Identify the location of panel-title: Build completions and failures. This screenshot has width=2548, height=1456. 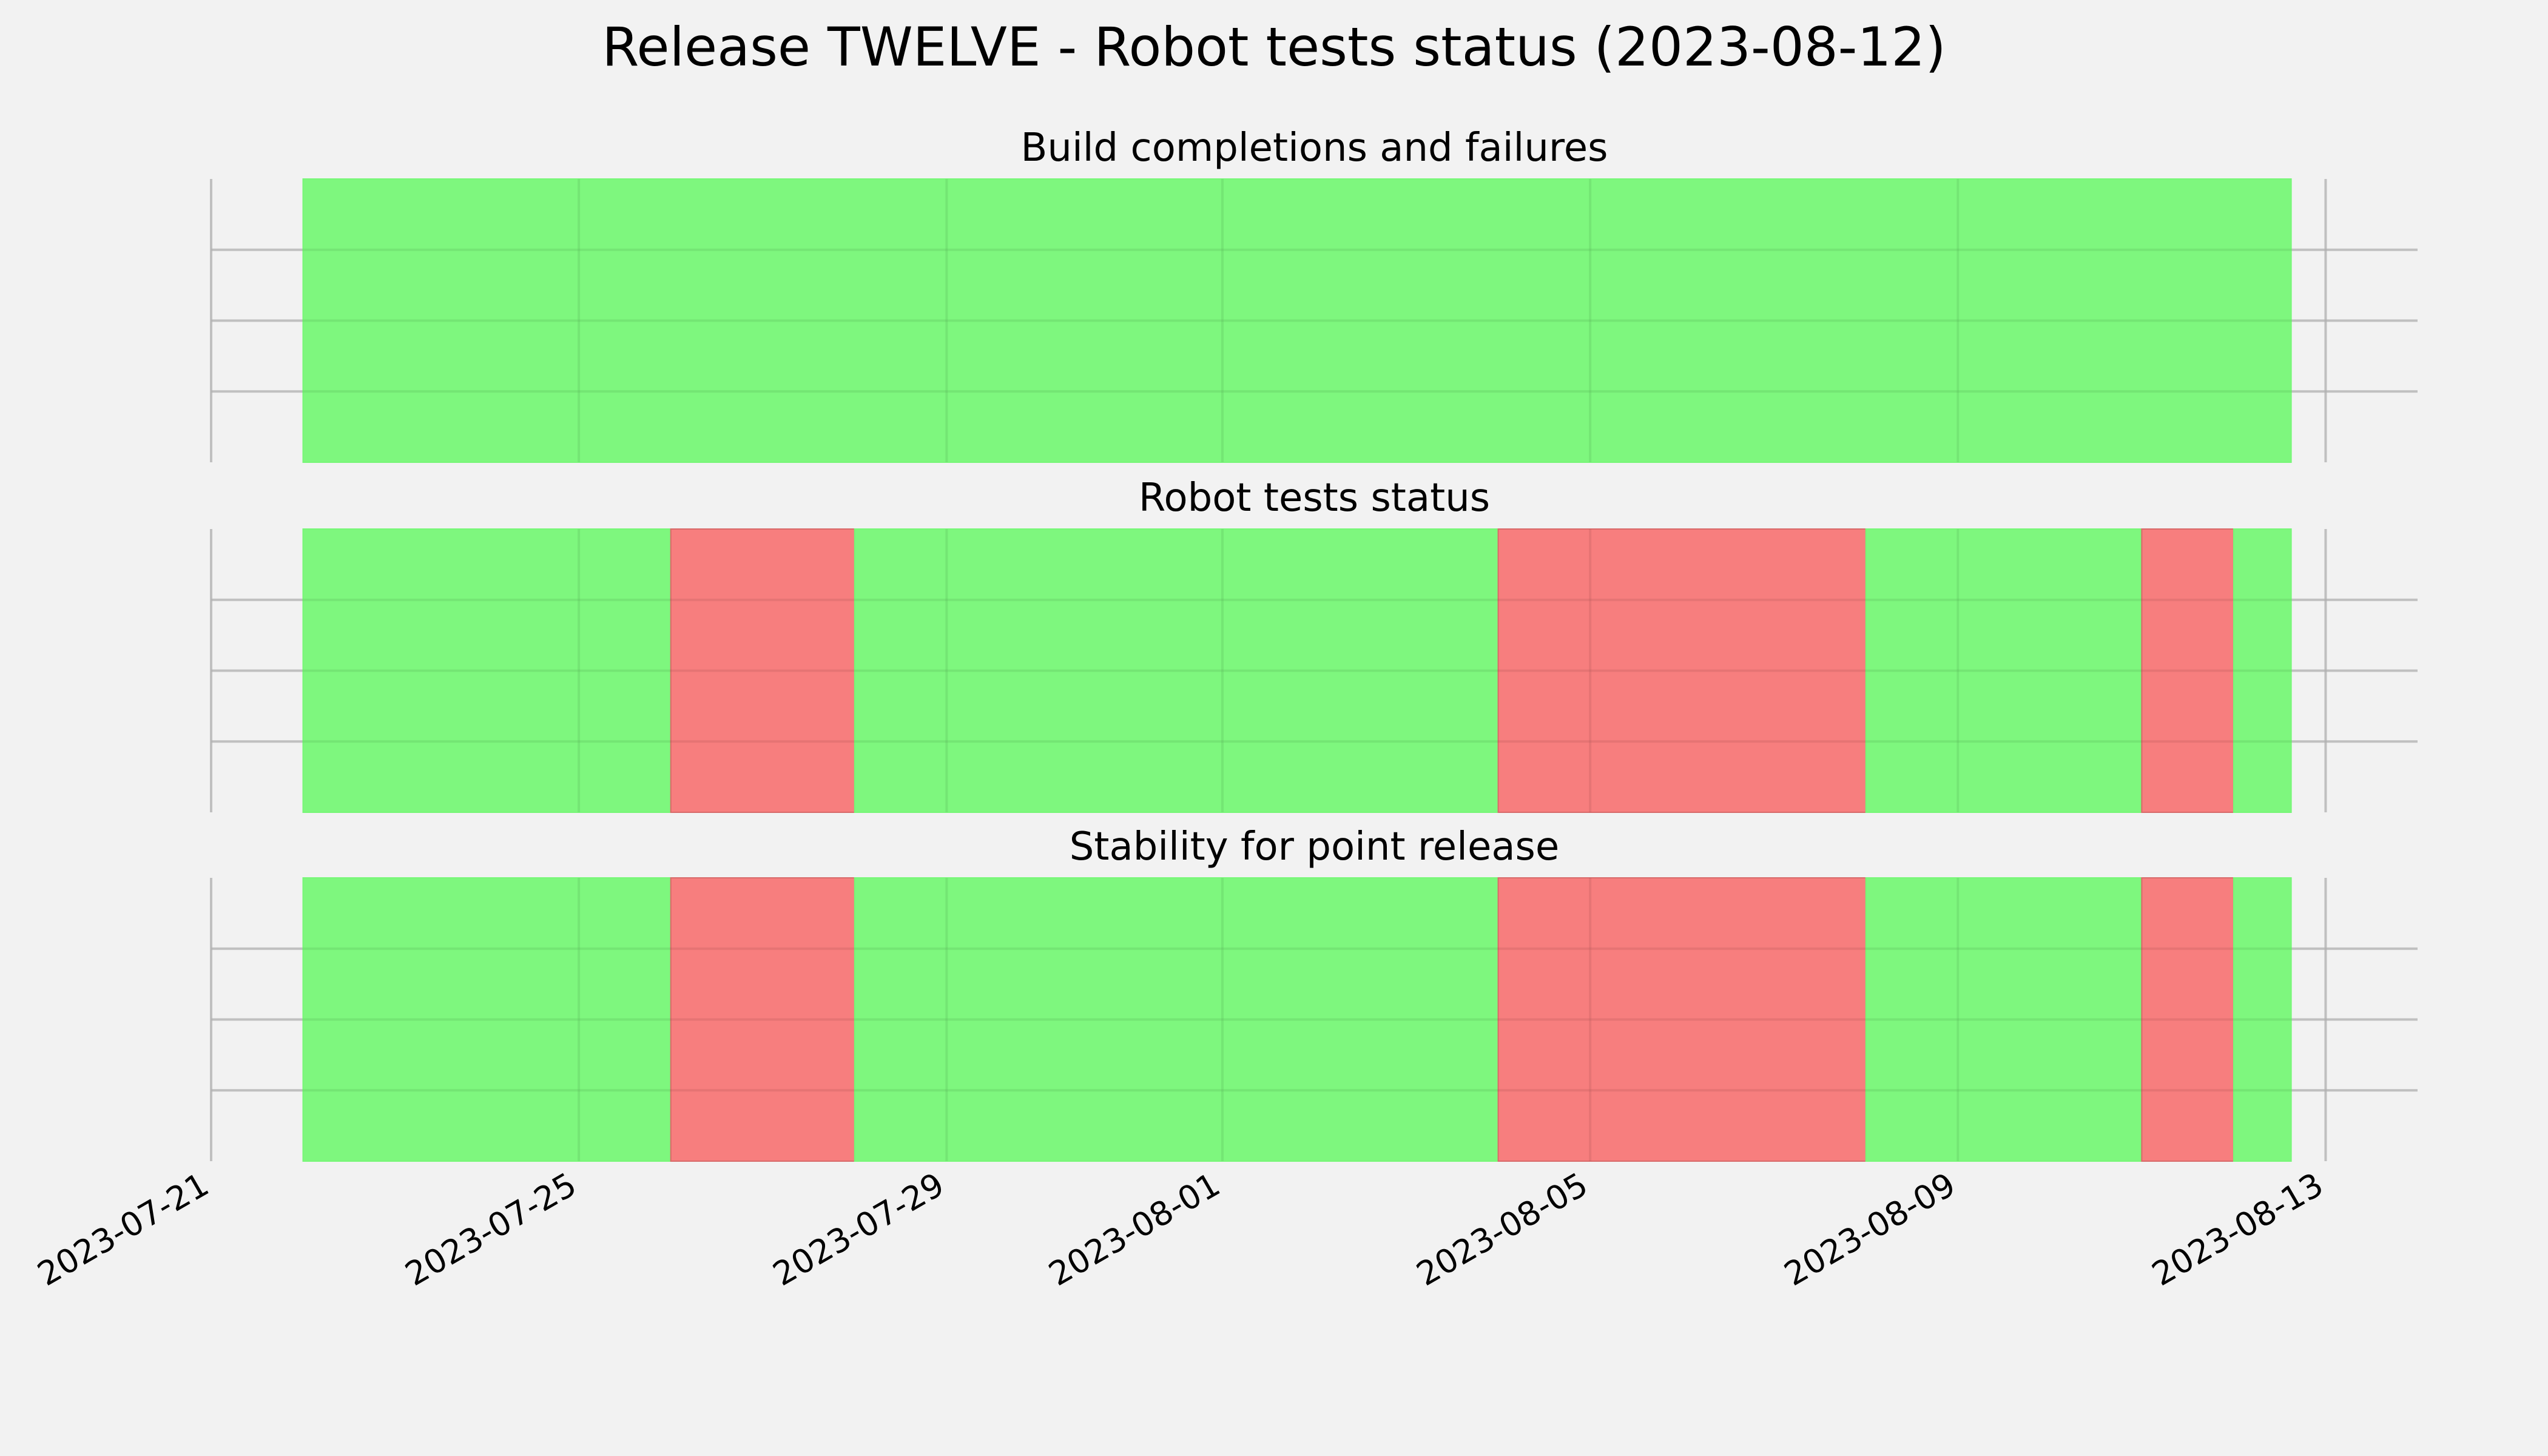
(1314, 148).